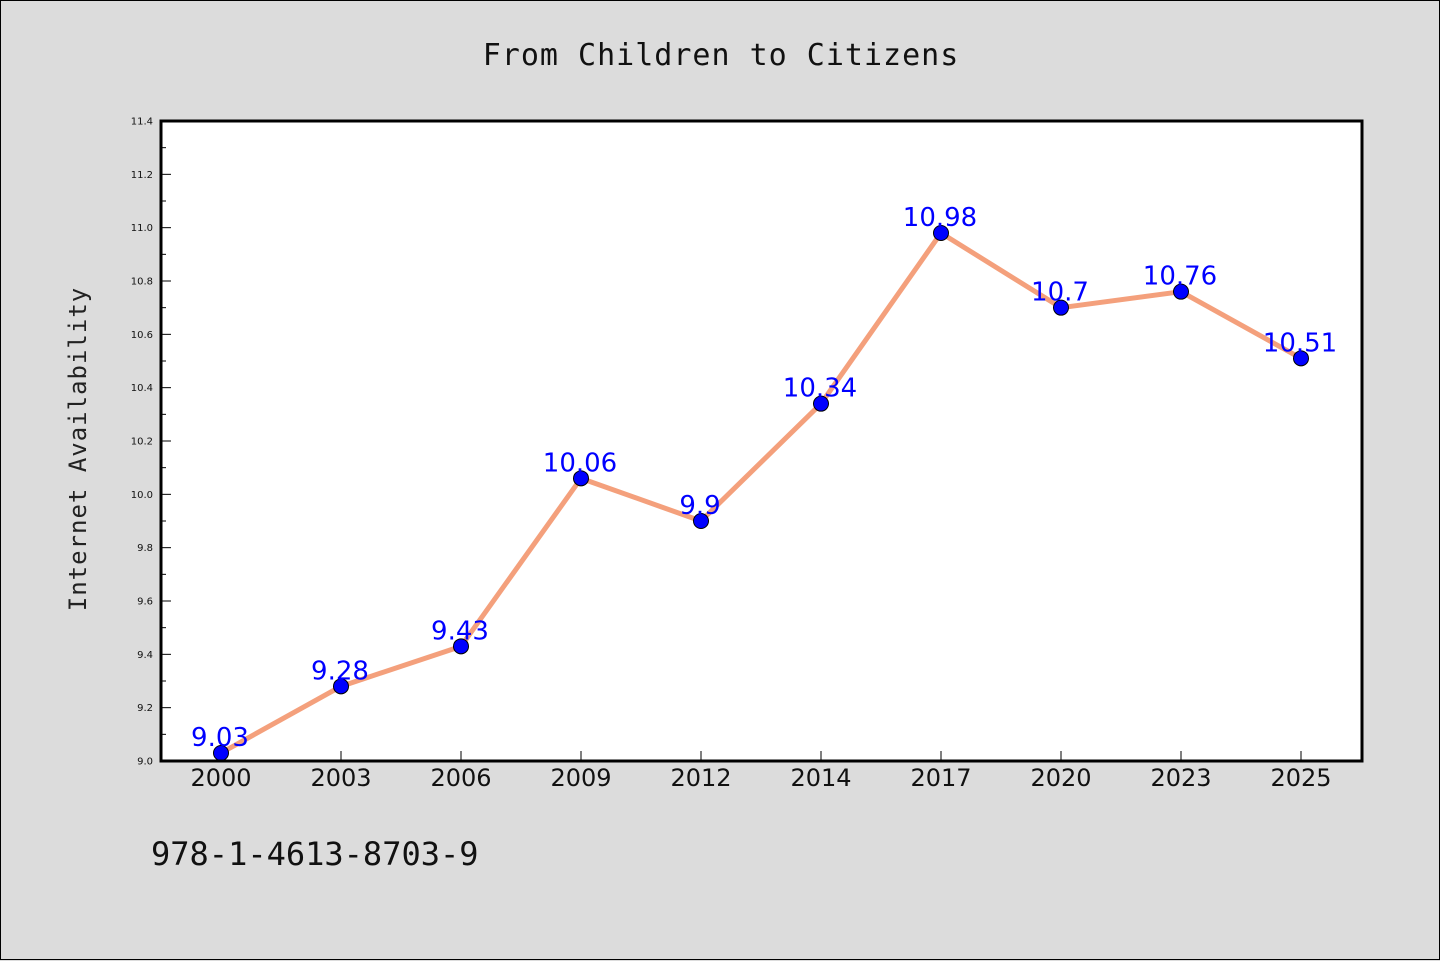 The height and width of the screenshot is (961, 1440). I want to click on data-label: 9.43, so click(460, 631).